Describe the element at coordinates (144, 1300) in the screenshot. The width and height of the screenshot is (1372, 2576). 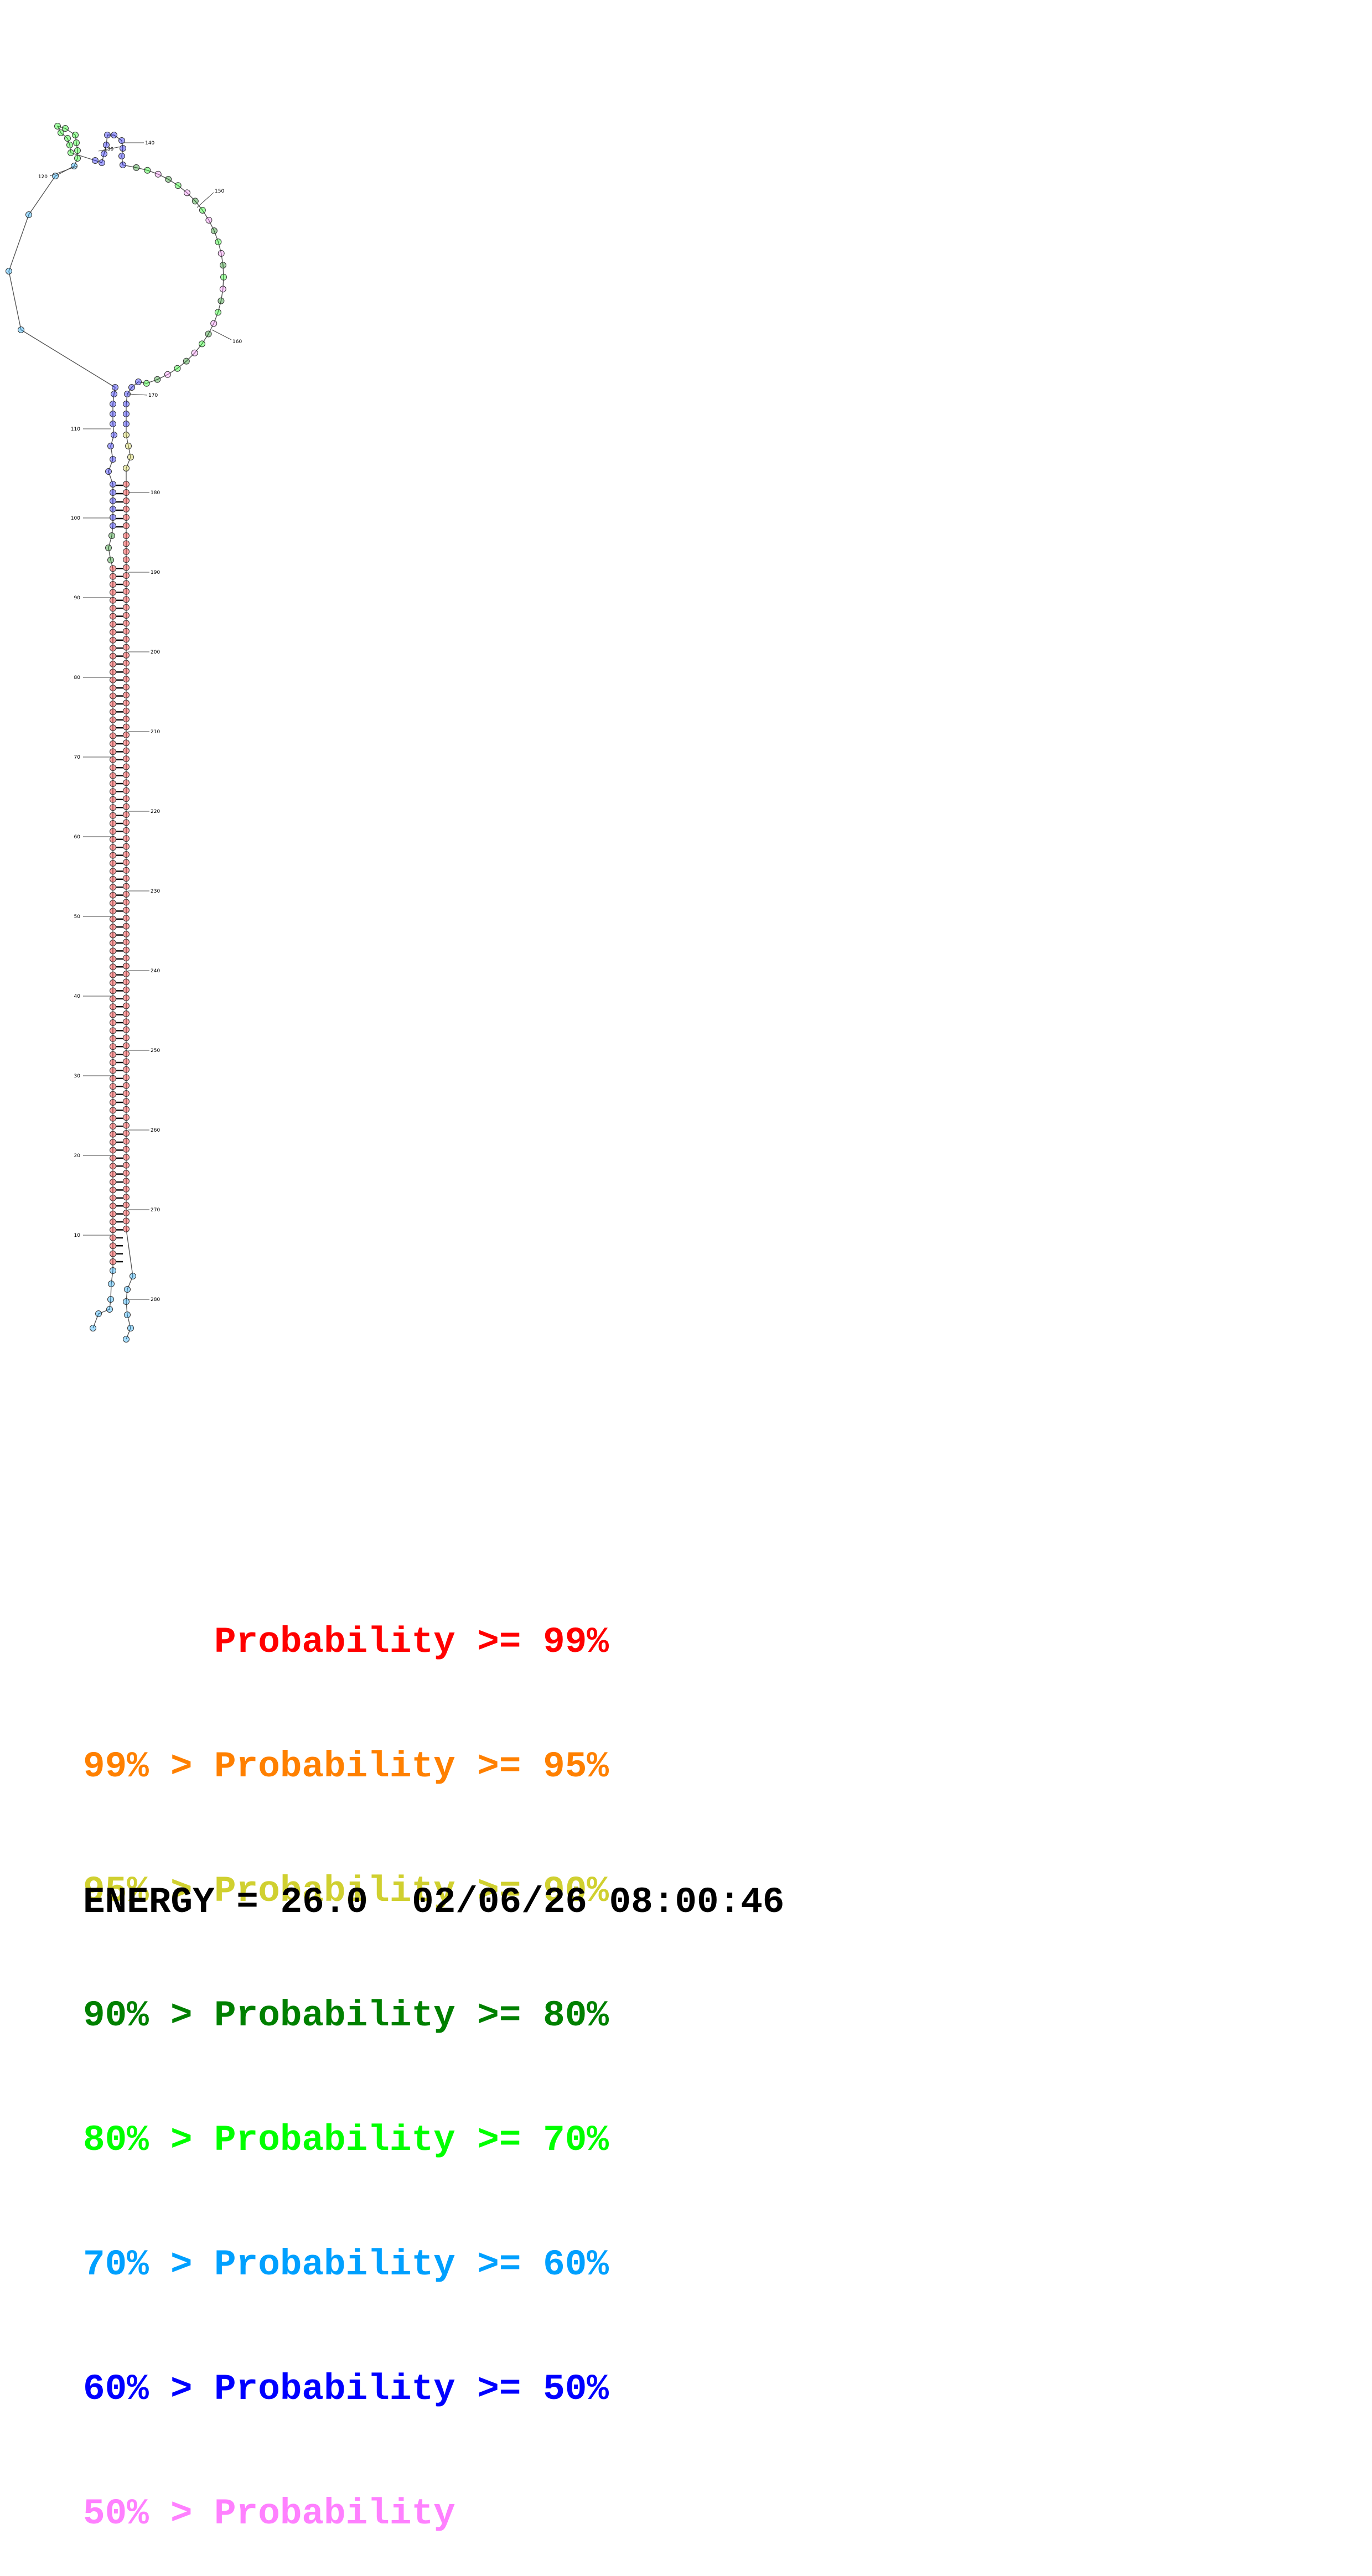
I see `tick-280: 280` at that location.